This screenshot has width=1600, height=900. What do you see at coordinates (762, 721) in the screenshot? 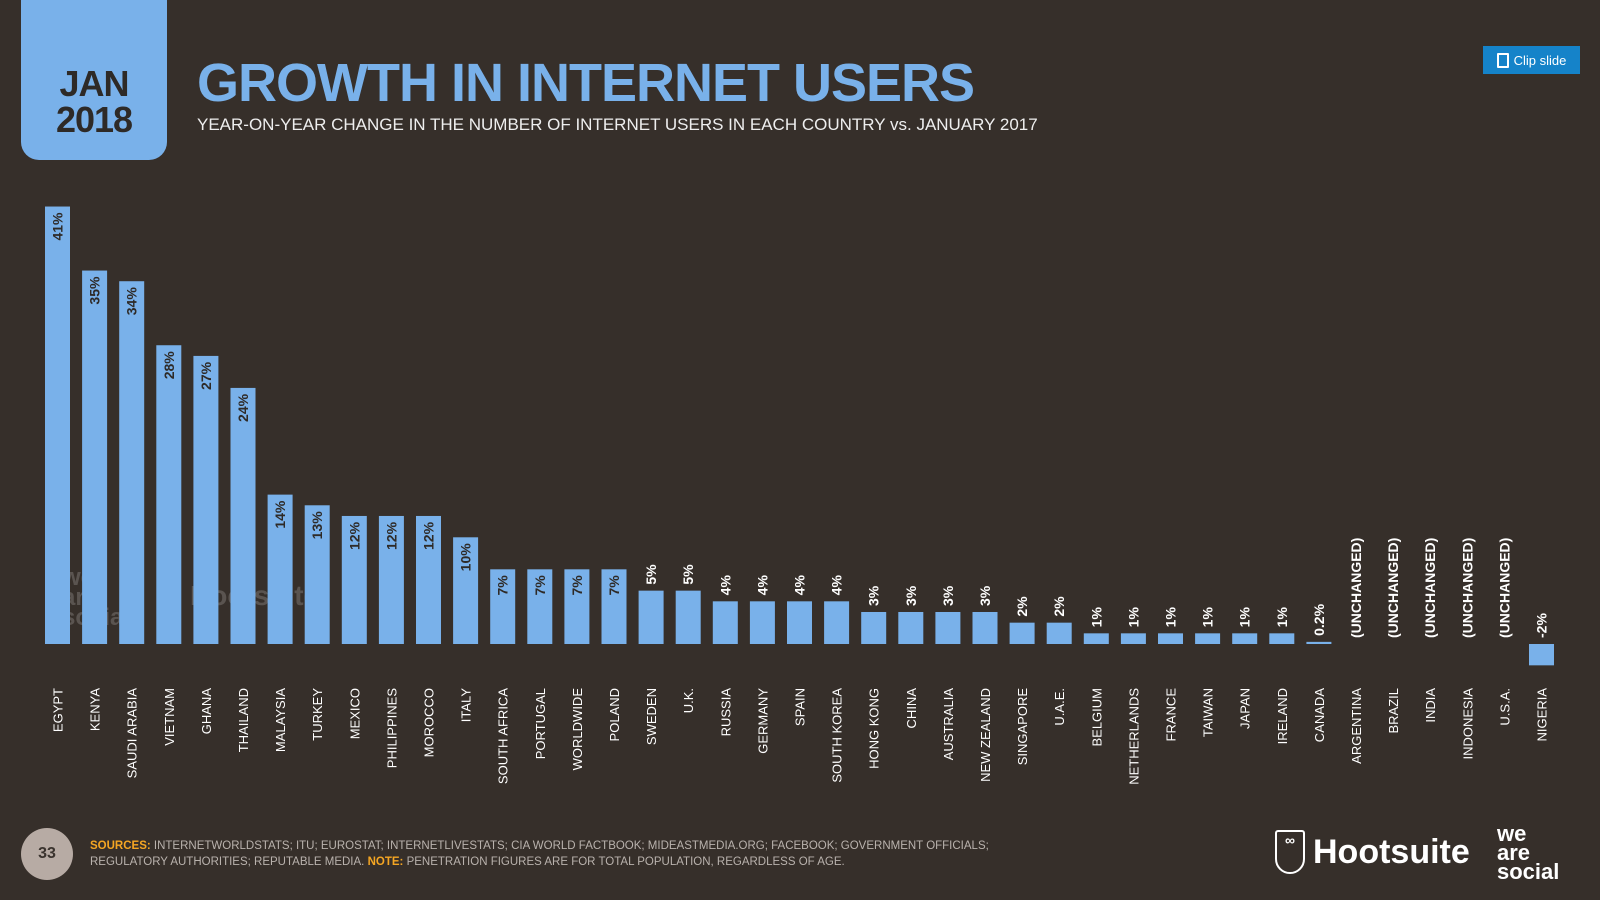
I see `category-label: GERMANY` at bounding box center [762, 721].